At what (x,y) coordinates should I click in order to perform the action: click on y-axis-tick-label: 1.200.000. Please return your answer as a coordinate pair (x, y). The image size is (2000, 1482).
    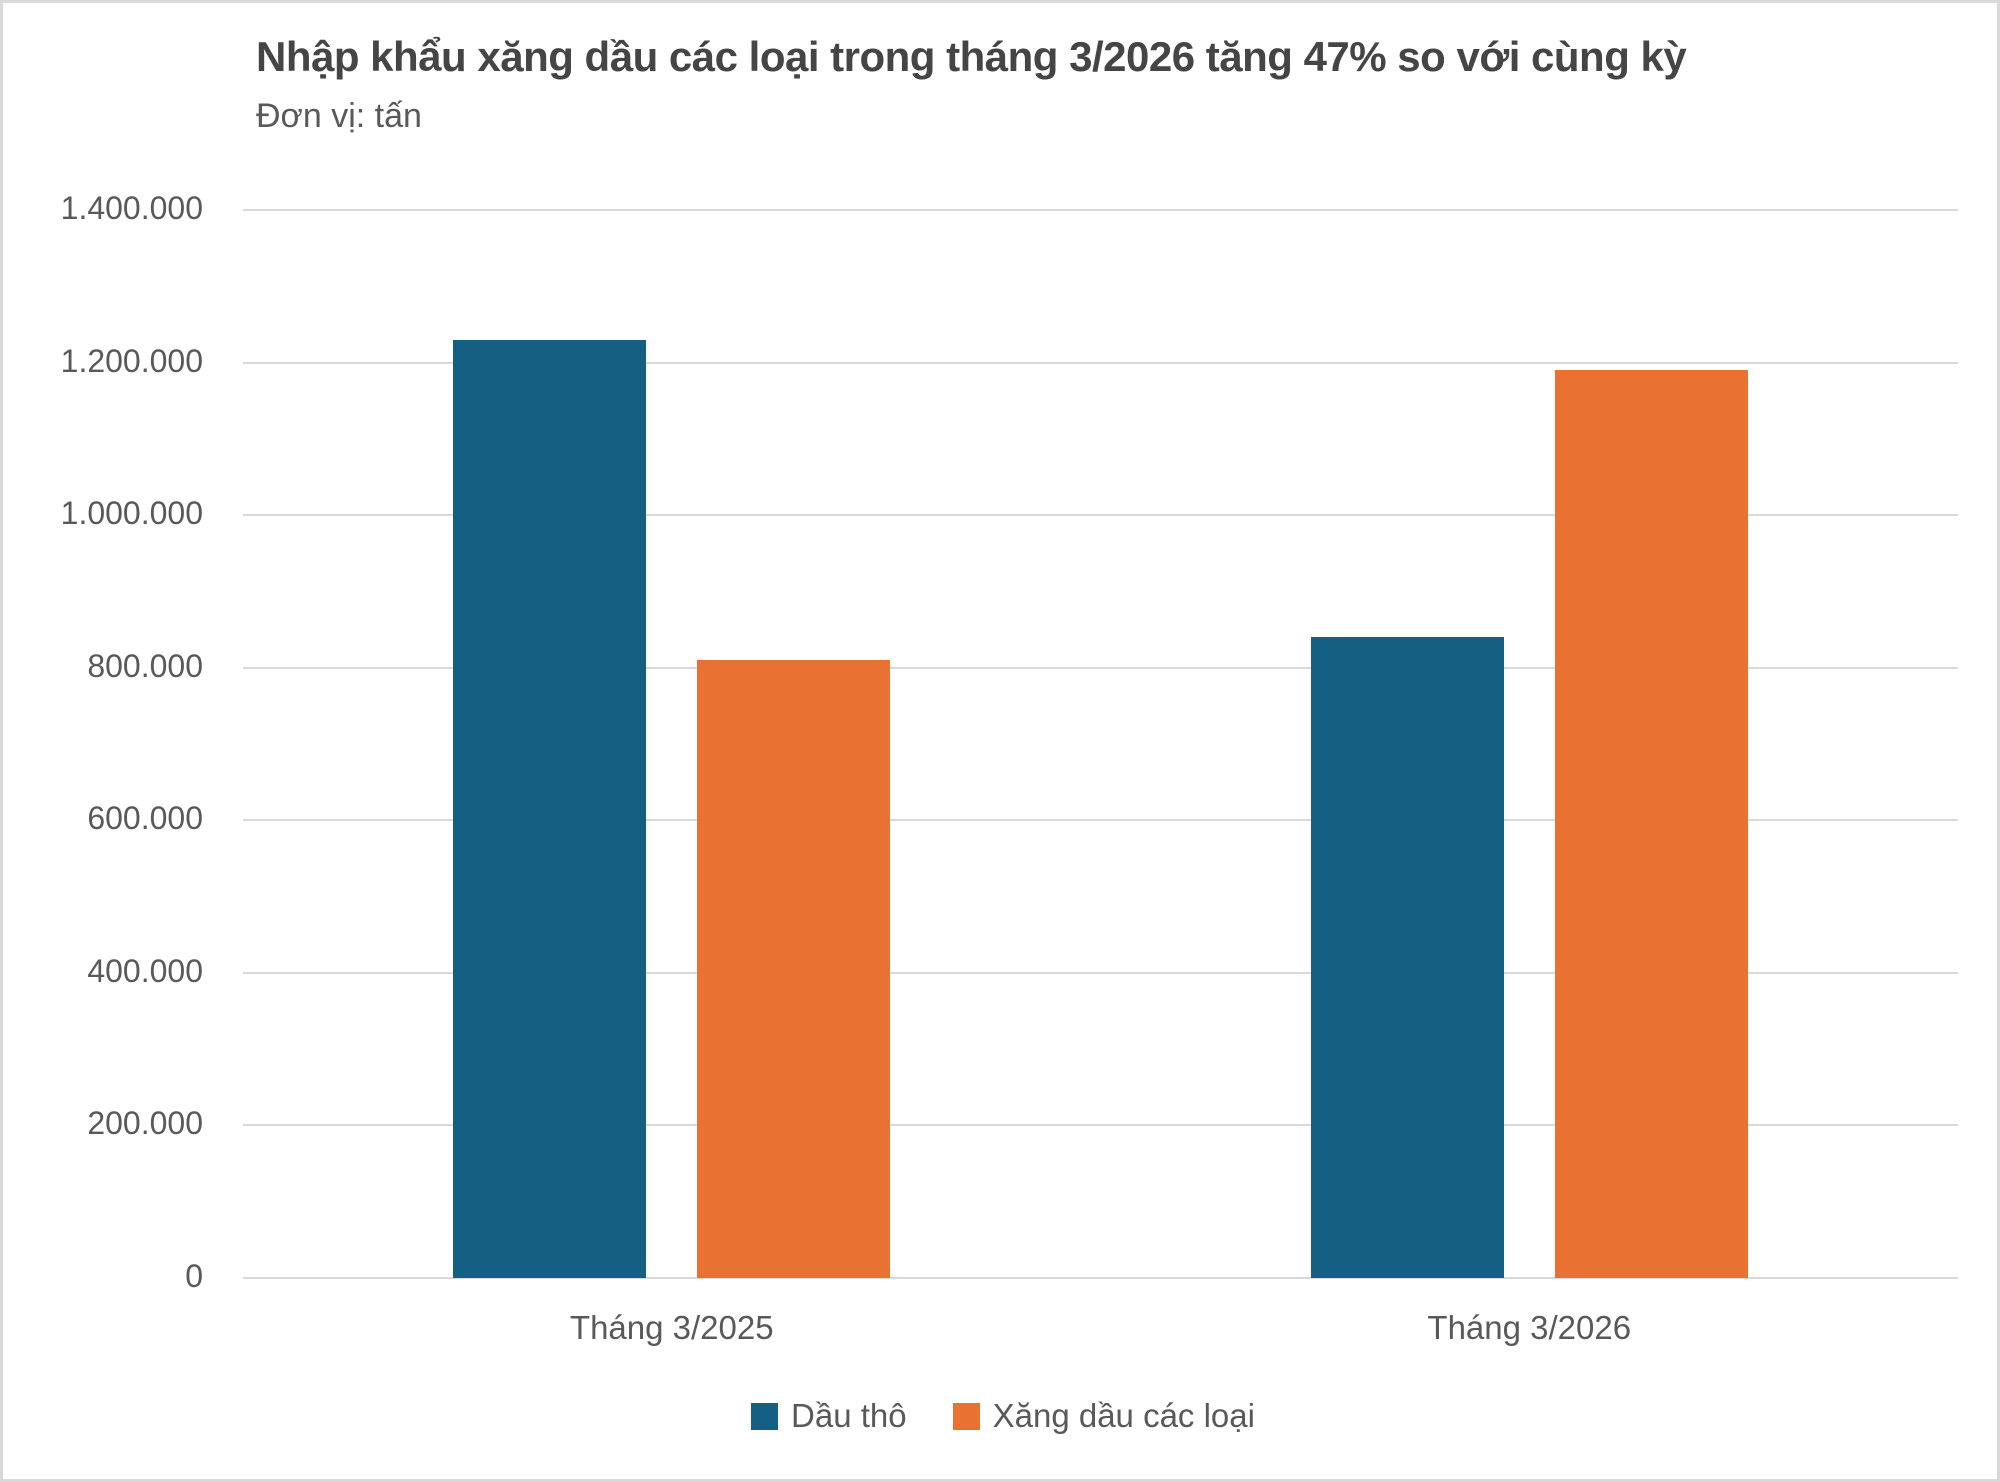
    Looking at the image, I should click on (131, 360).